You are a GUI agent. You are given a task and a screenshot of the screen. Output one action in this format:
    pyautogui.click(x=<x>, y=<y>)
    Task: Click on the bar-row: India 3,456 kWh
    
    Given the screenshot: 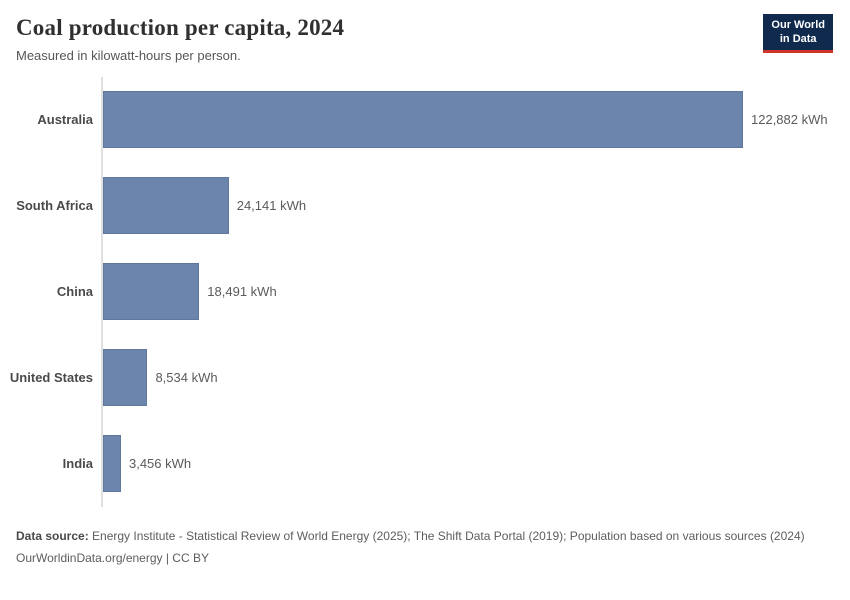 What is the action you would take?
    pyautogui.click(x=425, y=463)
    